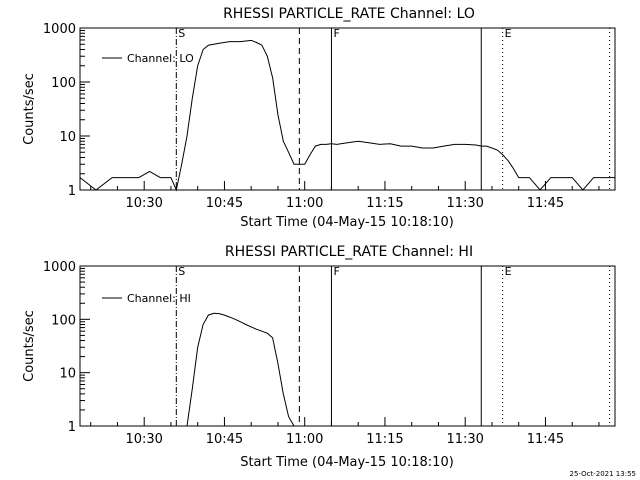 This screenshot has width=640, height=480. I want to click on chart-title: RHESSI PARTICLE_RATE Channel: HI, so click(349, 252).